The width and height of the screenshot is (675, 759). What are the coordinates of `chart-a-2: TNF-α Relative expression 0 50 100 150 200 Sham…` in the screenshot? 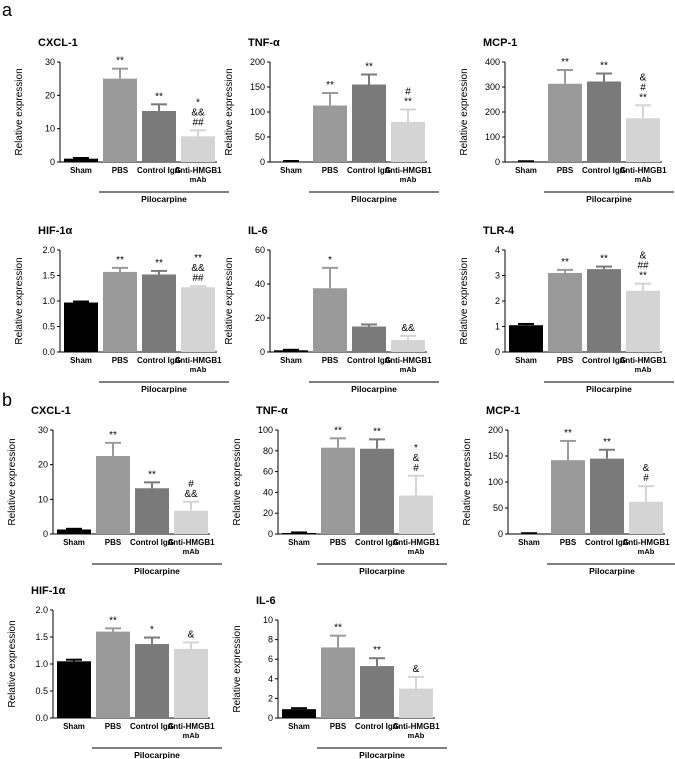 It's located at (331, 120).